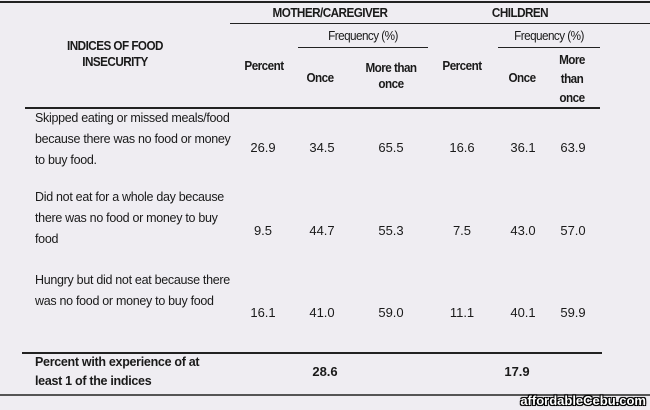 The width and height of the screenshot is (650, 410). I want to click on cell: 63.9, so click(573, 147).